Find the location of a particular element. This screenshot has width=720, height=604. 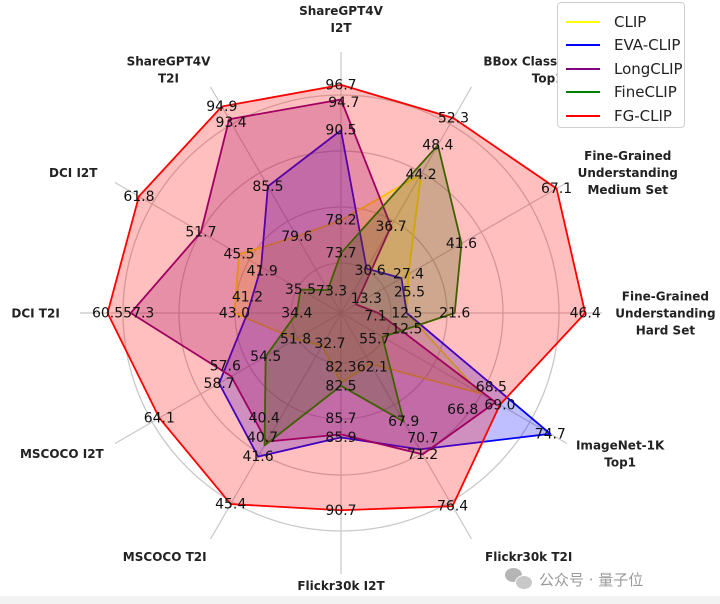

value-label-fg-clip-4: 69.0 is located at coordinates (499, 405).